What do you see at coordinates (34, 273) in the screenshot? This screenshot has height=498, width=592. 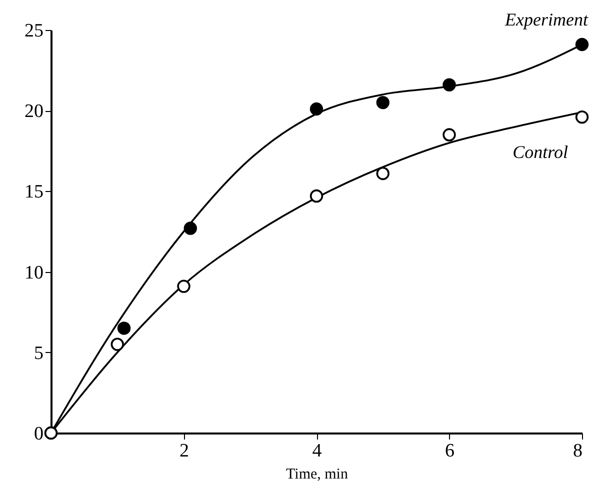 I see `y-tick-label: 10` at bounding box center [34, 273].